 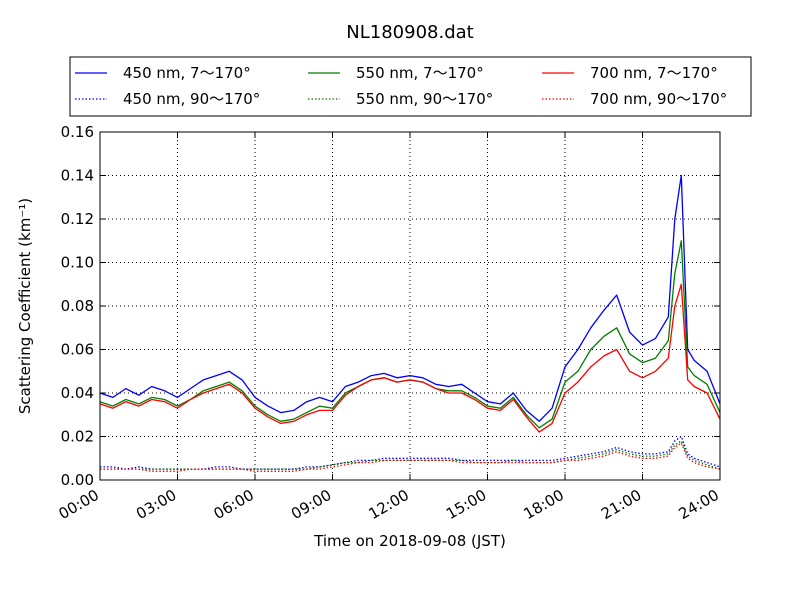 I want to click on y-tick-label: 0.08, so click(x=77, y=306).